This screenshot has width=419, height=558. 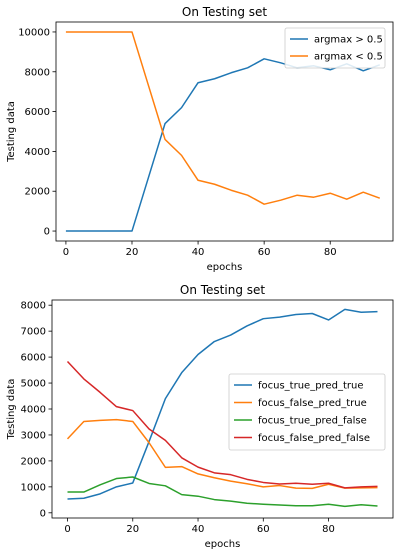 I want to click on legend-label: focus_true_pred_true, so click(x=310, y=386).